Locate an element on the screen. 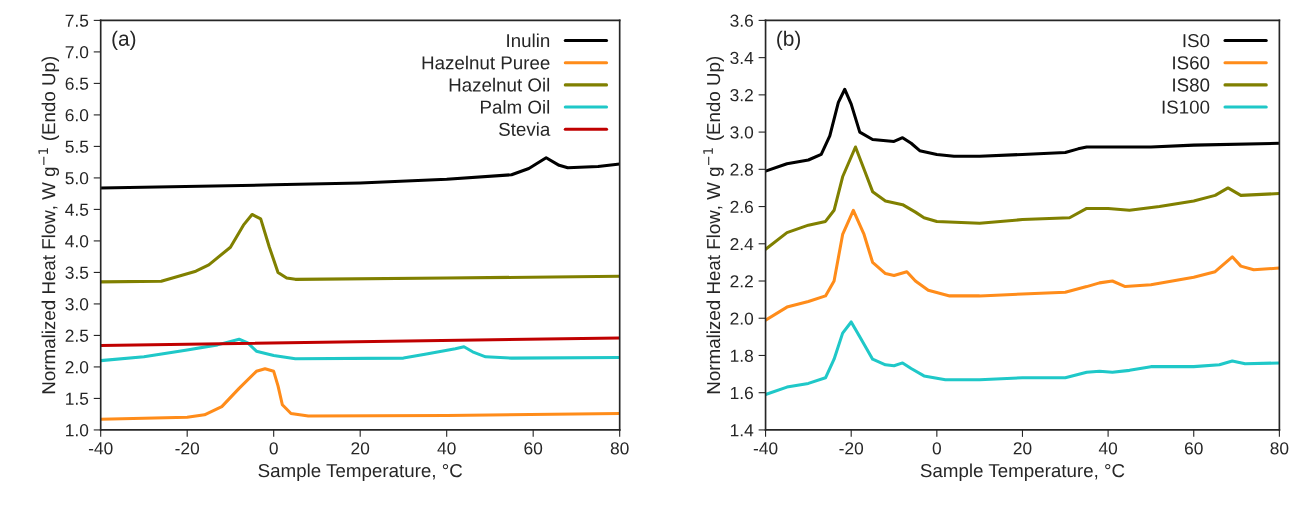 This screenshot has width=1291, height=510. legend-label: IS0 is located at coordinates (1196, 41).